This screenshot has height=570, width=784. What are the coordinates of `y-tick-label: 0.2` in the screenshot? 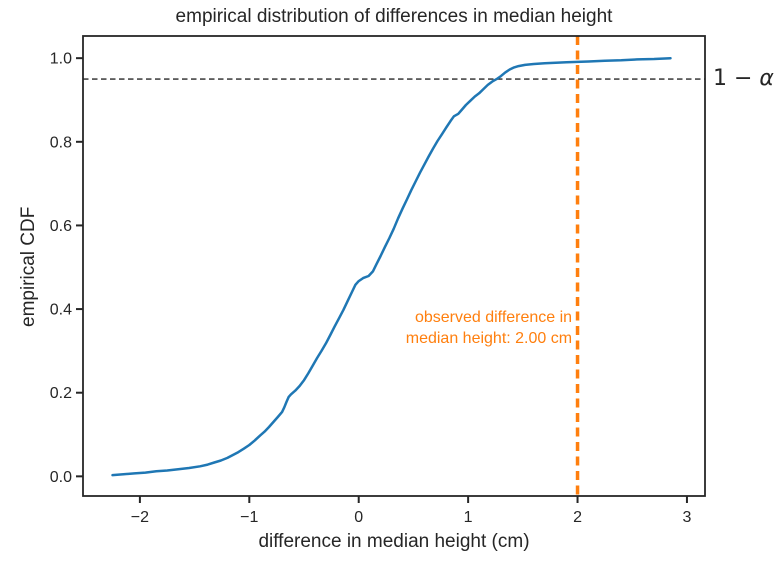 It's located at (61, 393).